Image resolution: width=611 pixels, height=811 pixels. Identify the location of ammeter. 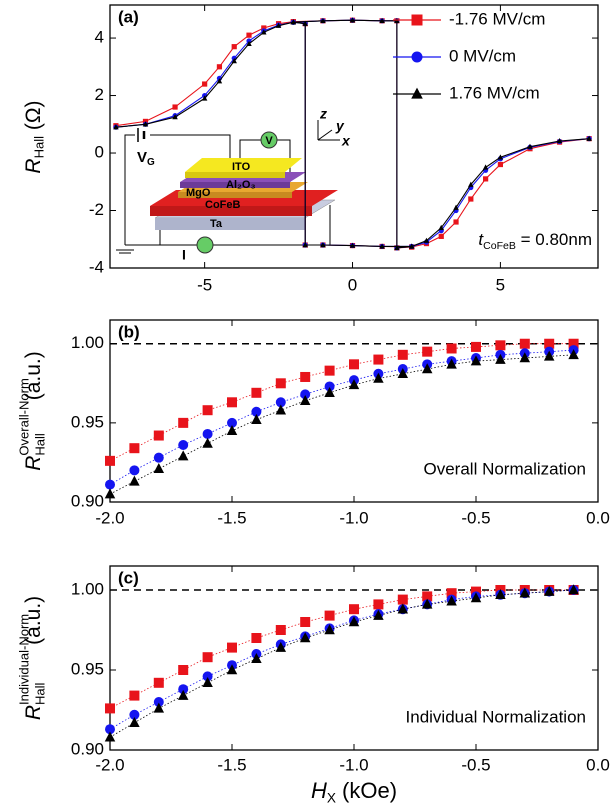
(205, 245).